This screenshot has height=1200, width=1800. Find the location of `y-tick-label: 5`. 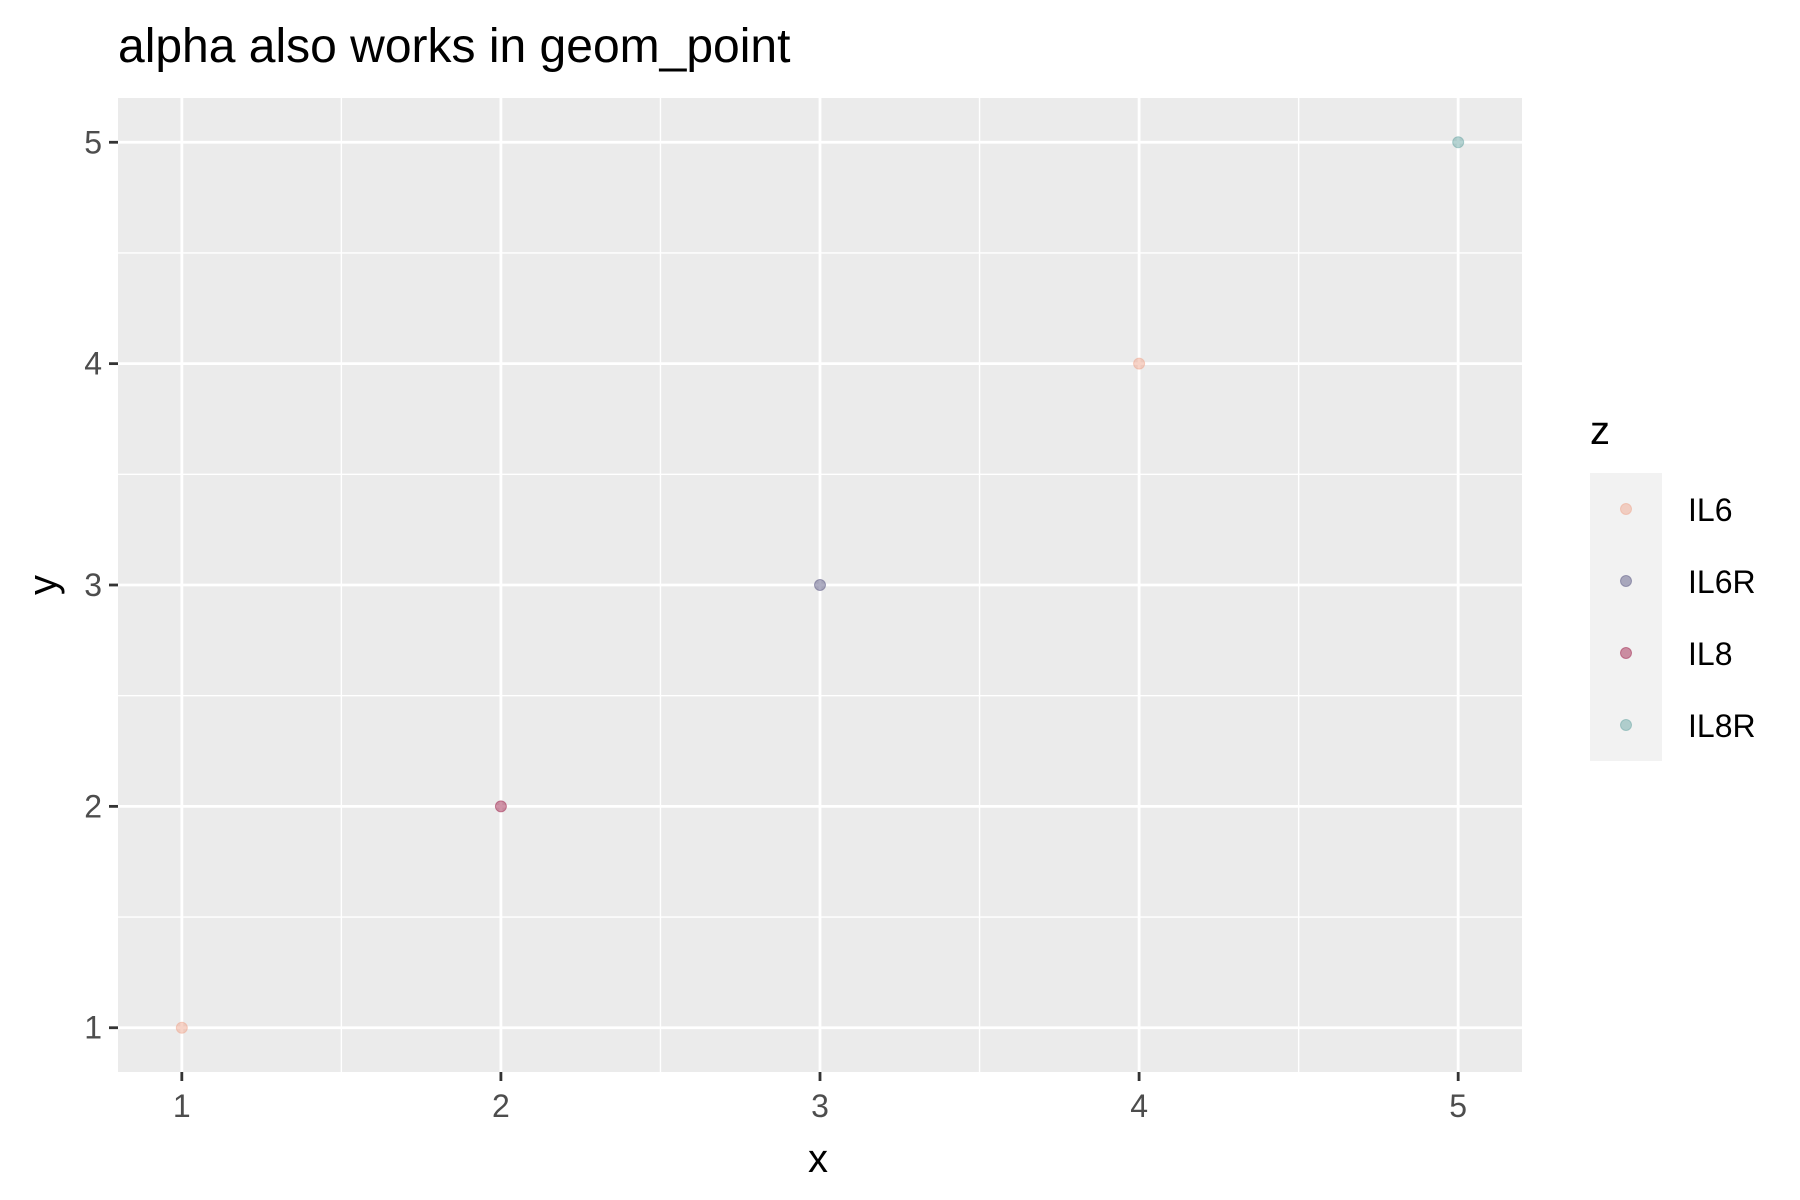

y-tick-label: 5 is located at coordinates (93, 142).